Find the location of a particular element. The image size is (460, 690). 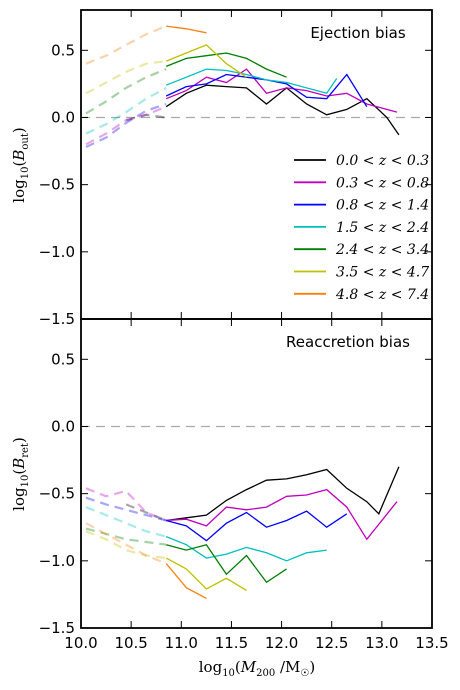

x-tick-label: 11.5 is located at coordinates (231, 643).